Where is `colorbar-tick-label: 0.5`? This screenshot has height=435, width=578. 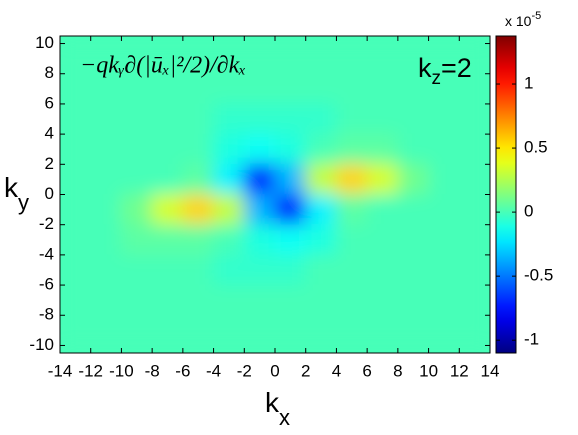
colorbar-tick-label: 0.5 is located at coordinates (536, 147).